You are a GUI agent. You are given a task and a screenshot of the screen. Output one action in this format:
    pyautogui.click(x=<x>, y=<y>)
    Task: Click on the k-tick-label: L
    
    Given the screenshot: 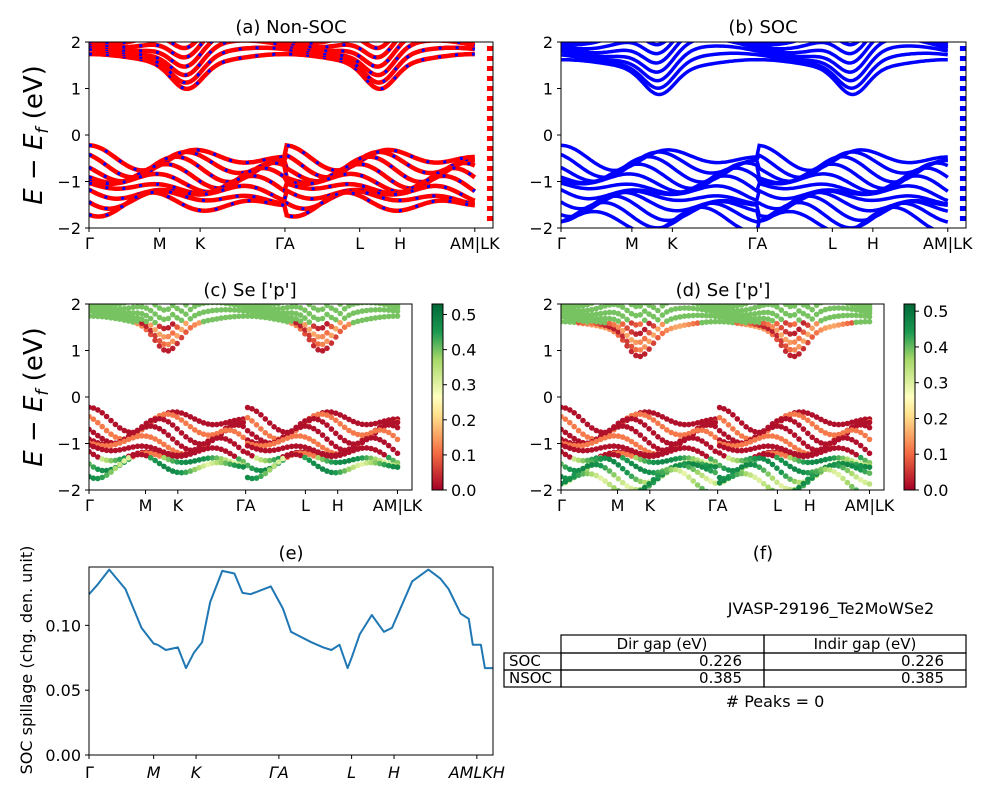 What is the action you would take?
    pyautogui.click(x=777, y=505)
    